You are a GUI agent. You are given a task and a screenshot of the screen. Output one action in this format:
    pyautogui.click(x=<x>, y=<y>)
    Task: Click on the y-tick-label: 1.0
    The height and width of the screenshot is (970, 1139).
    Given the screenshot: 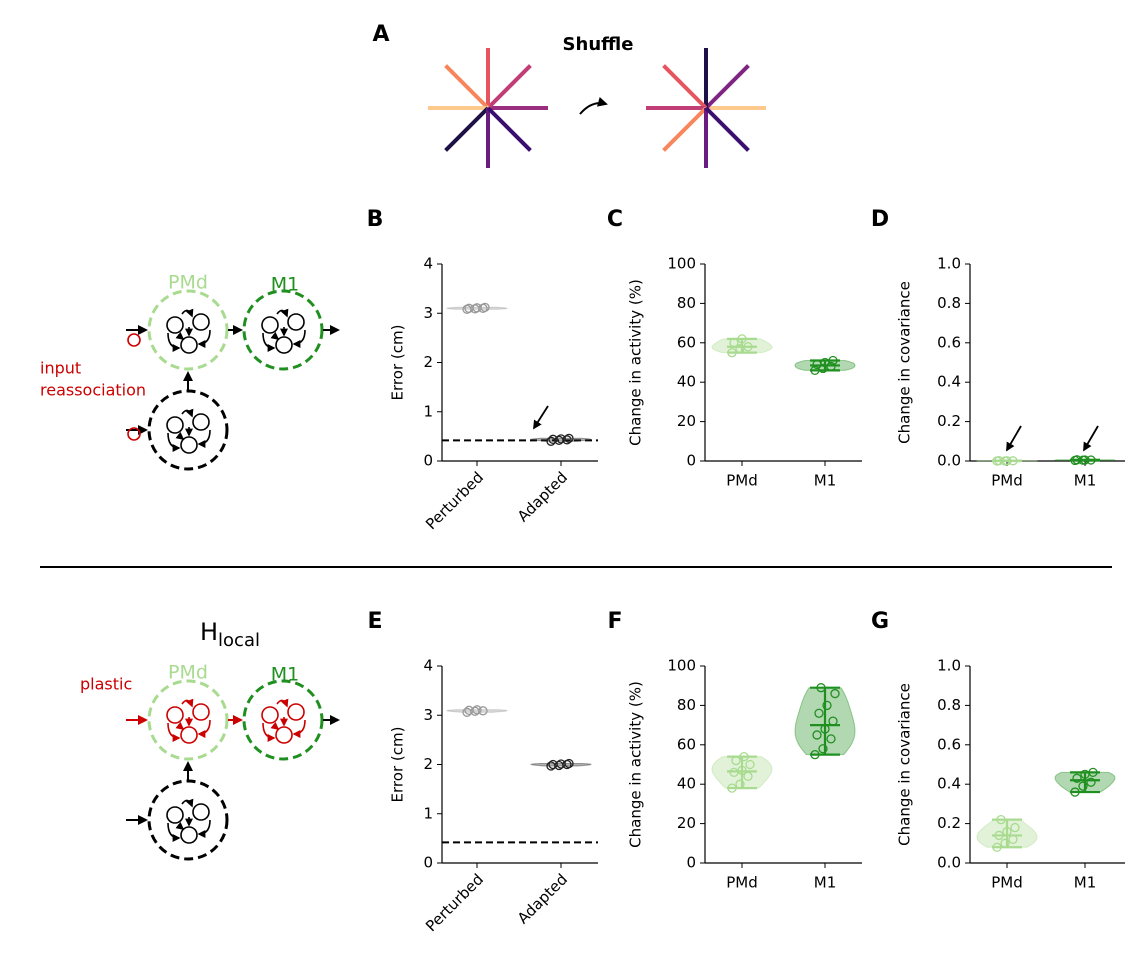 What is the action you would take?
    pyautogui.click(x=949, y=666)
    